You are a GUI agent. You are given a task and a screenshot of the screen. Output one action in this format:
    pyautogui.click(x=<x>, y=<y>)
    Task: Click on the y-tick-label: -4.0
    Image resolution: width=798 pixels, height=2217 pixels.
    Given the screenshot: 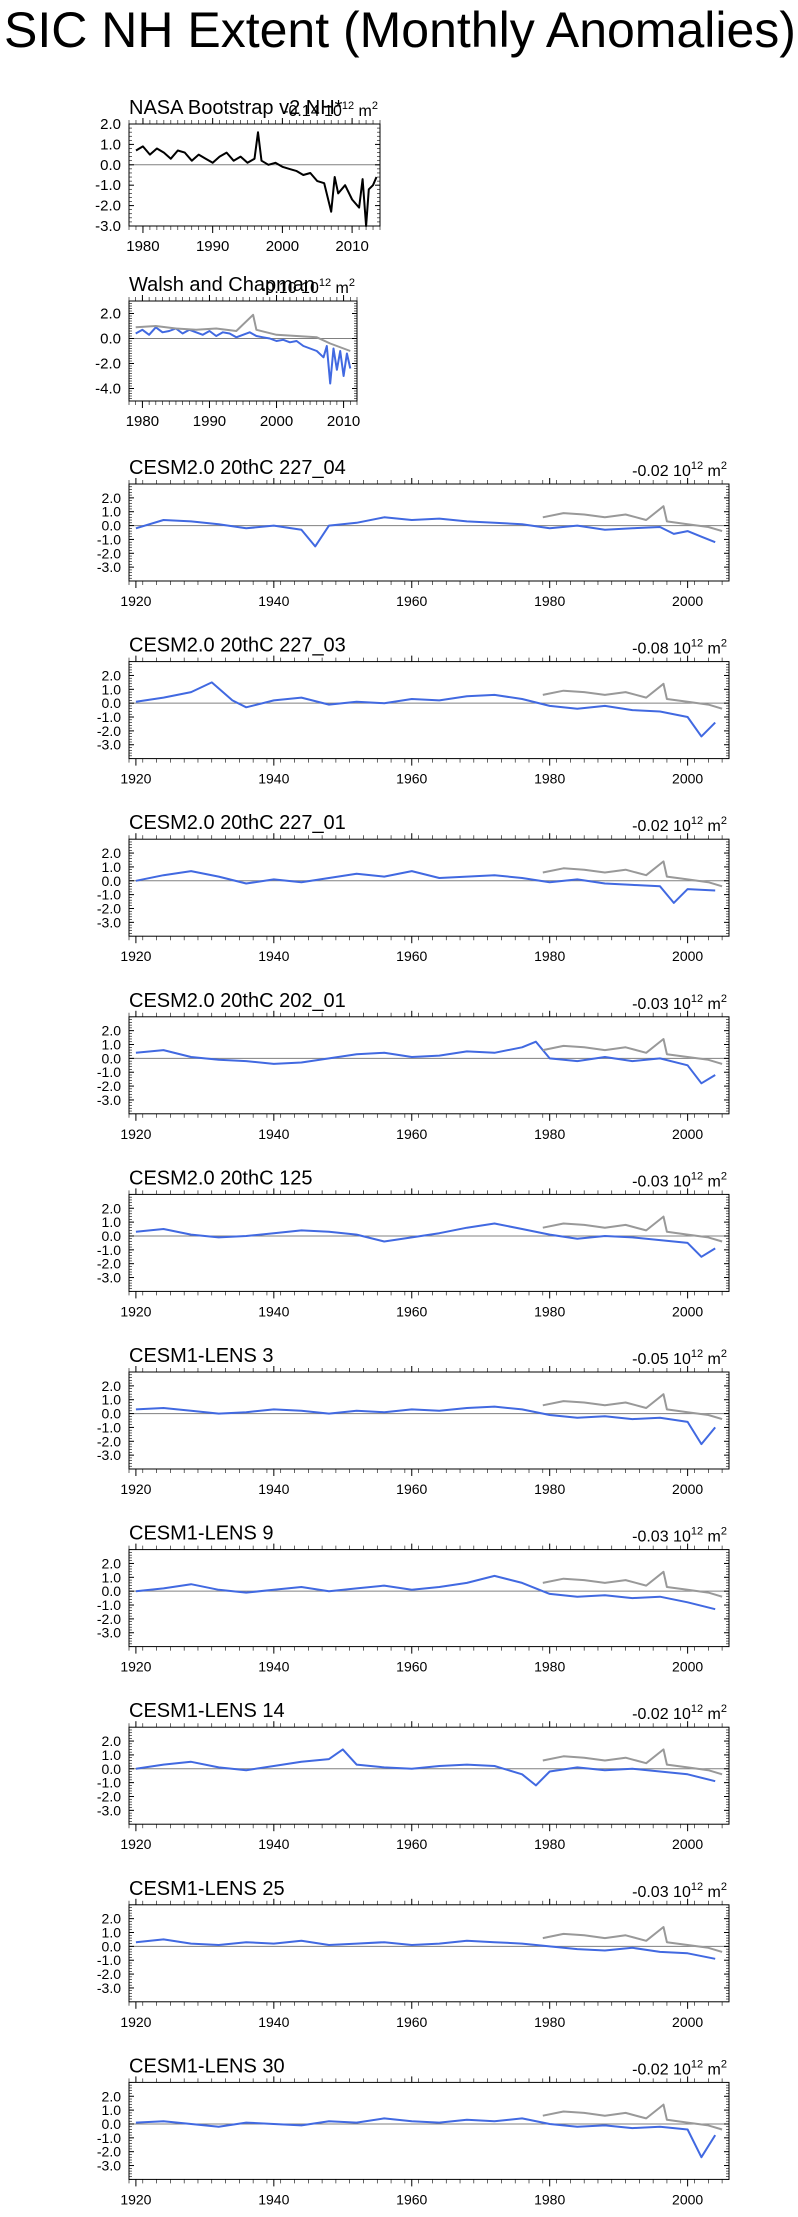 What is the action you would take?
    pyautogui.click(x=108, y=389)
    